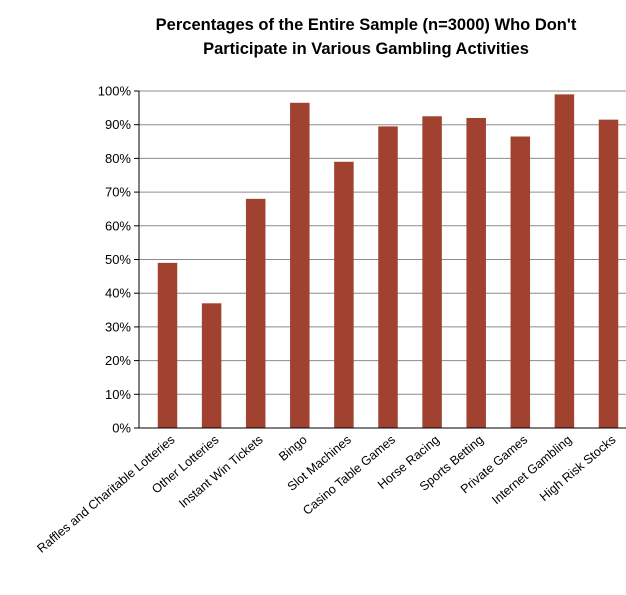  I want to click on x-category-label: Internet Gambling, so click(531, 470).